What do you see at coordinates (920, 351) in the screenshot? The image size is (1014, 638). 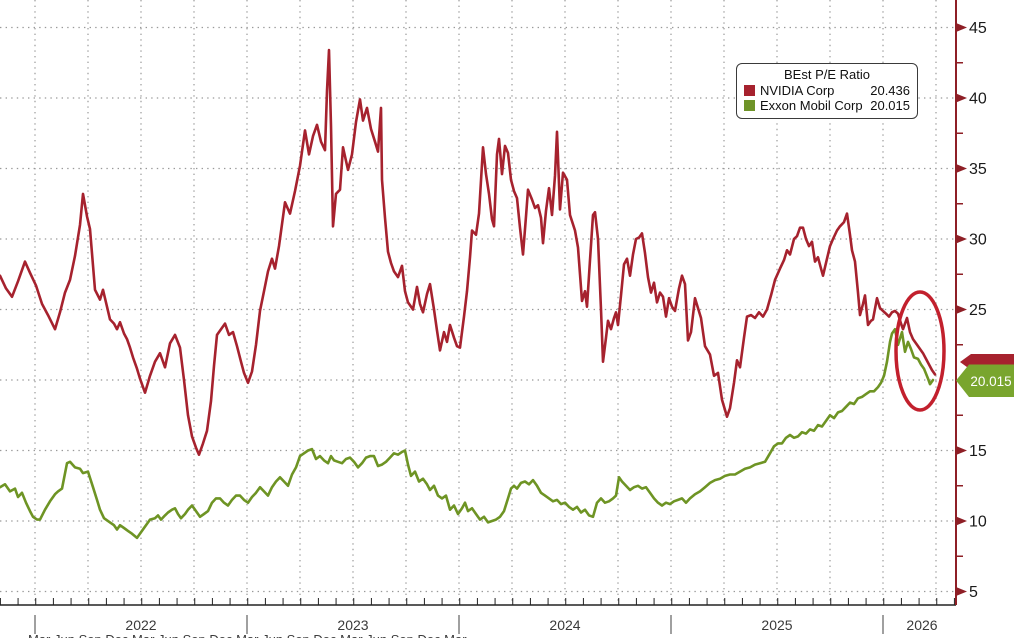 I see `highlight-ellipse-annotation` at bounding box center [920, 351].